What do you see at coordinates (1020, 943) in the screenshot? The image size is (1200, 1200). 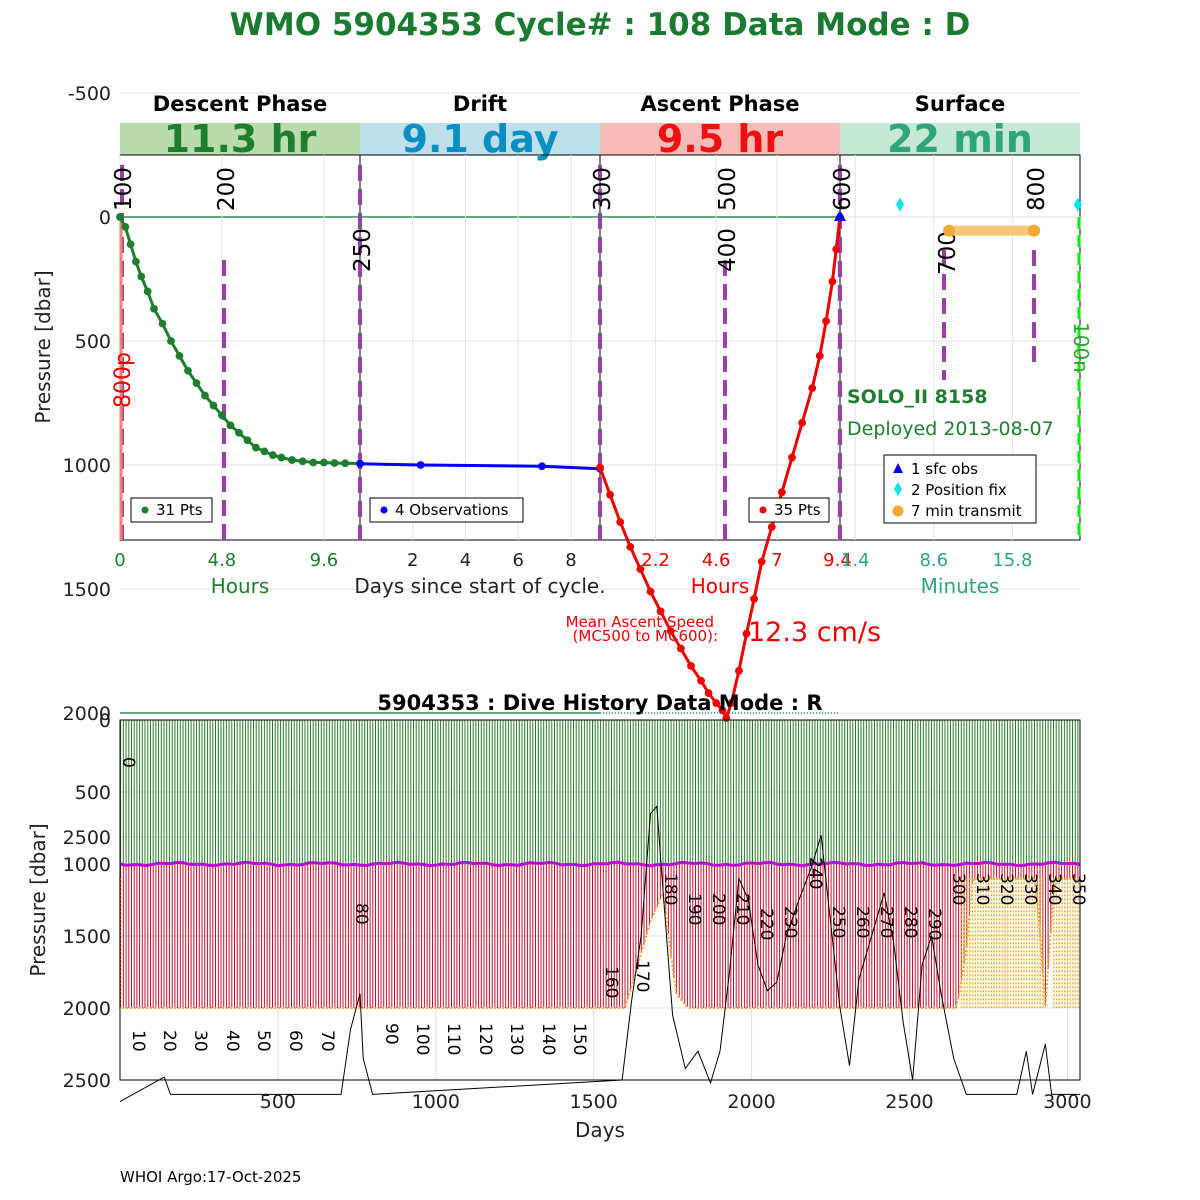 I see `late-cycle-max-pressure` at bounding box center [1020, 943].